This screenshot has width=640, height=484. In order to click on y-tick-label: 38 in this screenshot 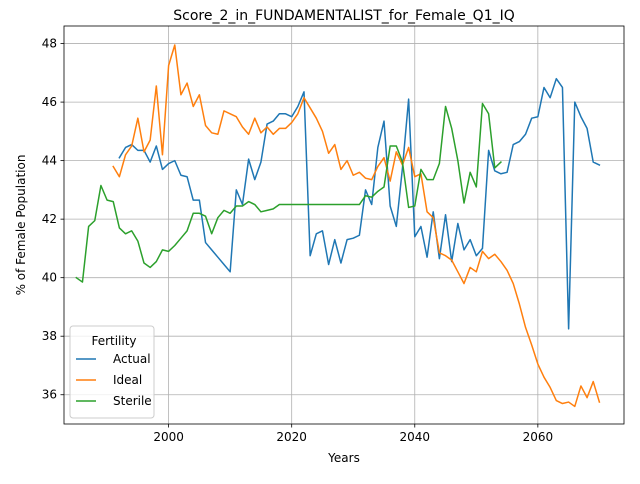, I will do `click(49, 336)`.